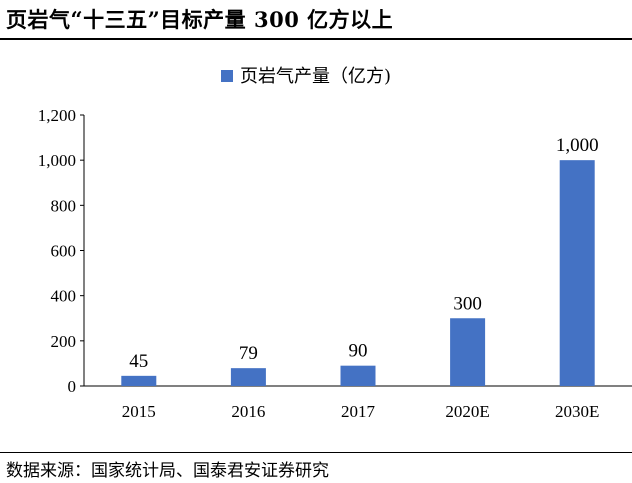  I want to click on y-tick-label: 0, so click(72, 386).